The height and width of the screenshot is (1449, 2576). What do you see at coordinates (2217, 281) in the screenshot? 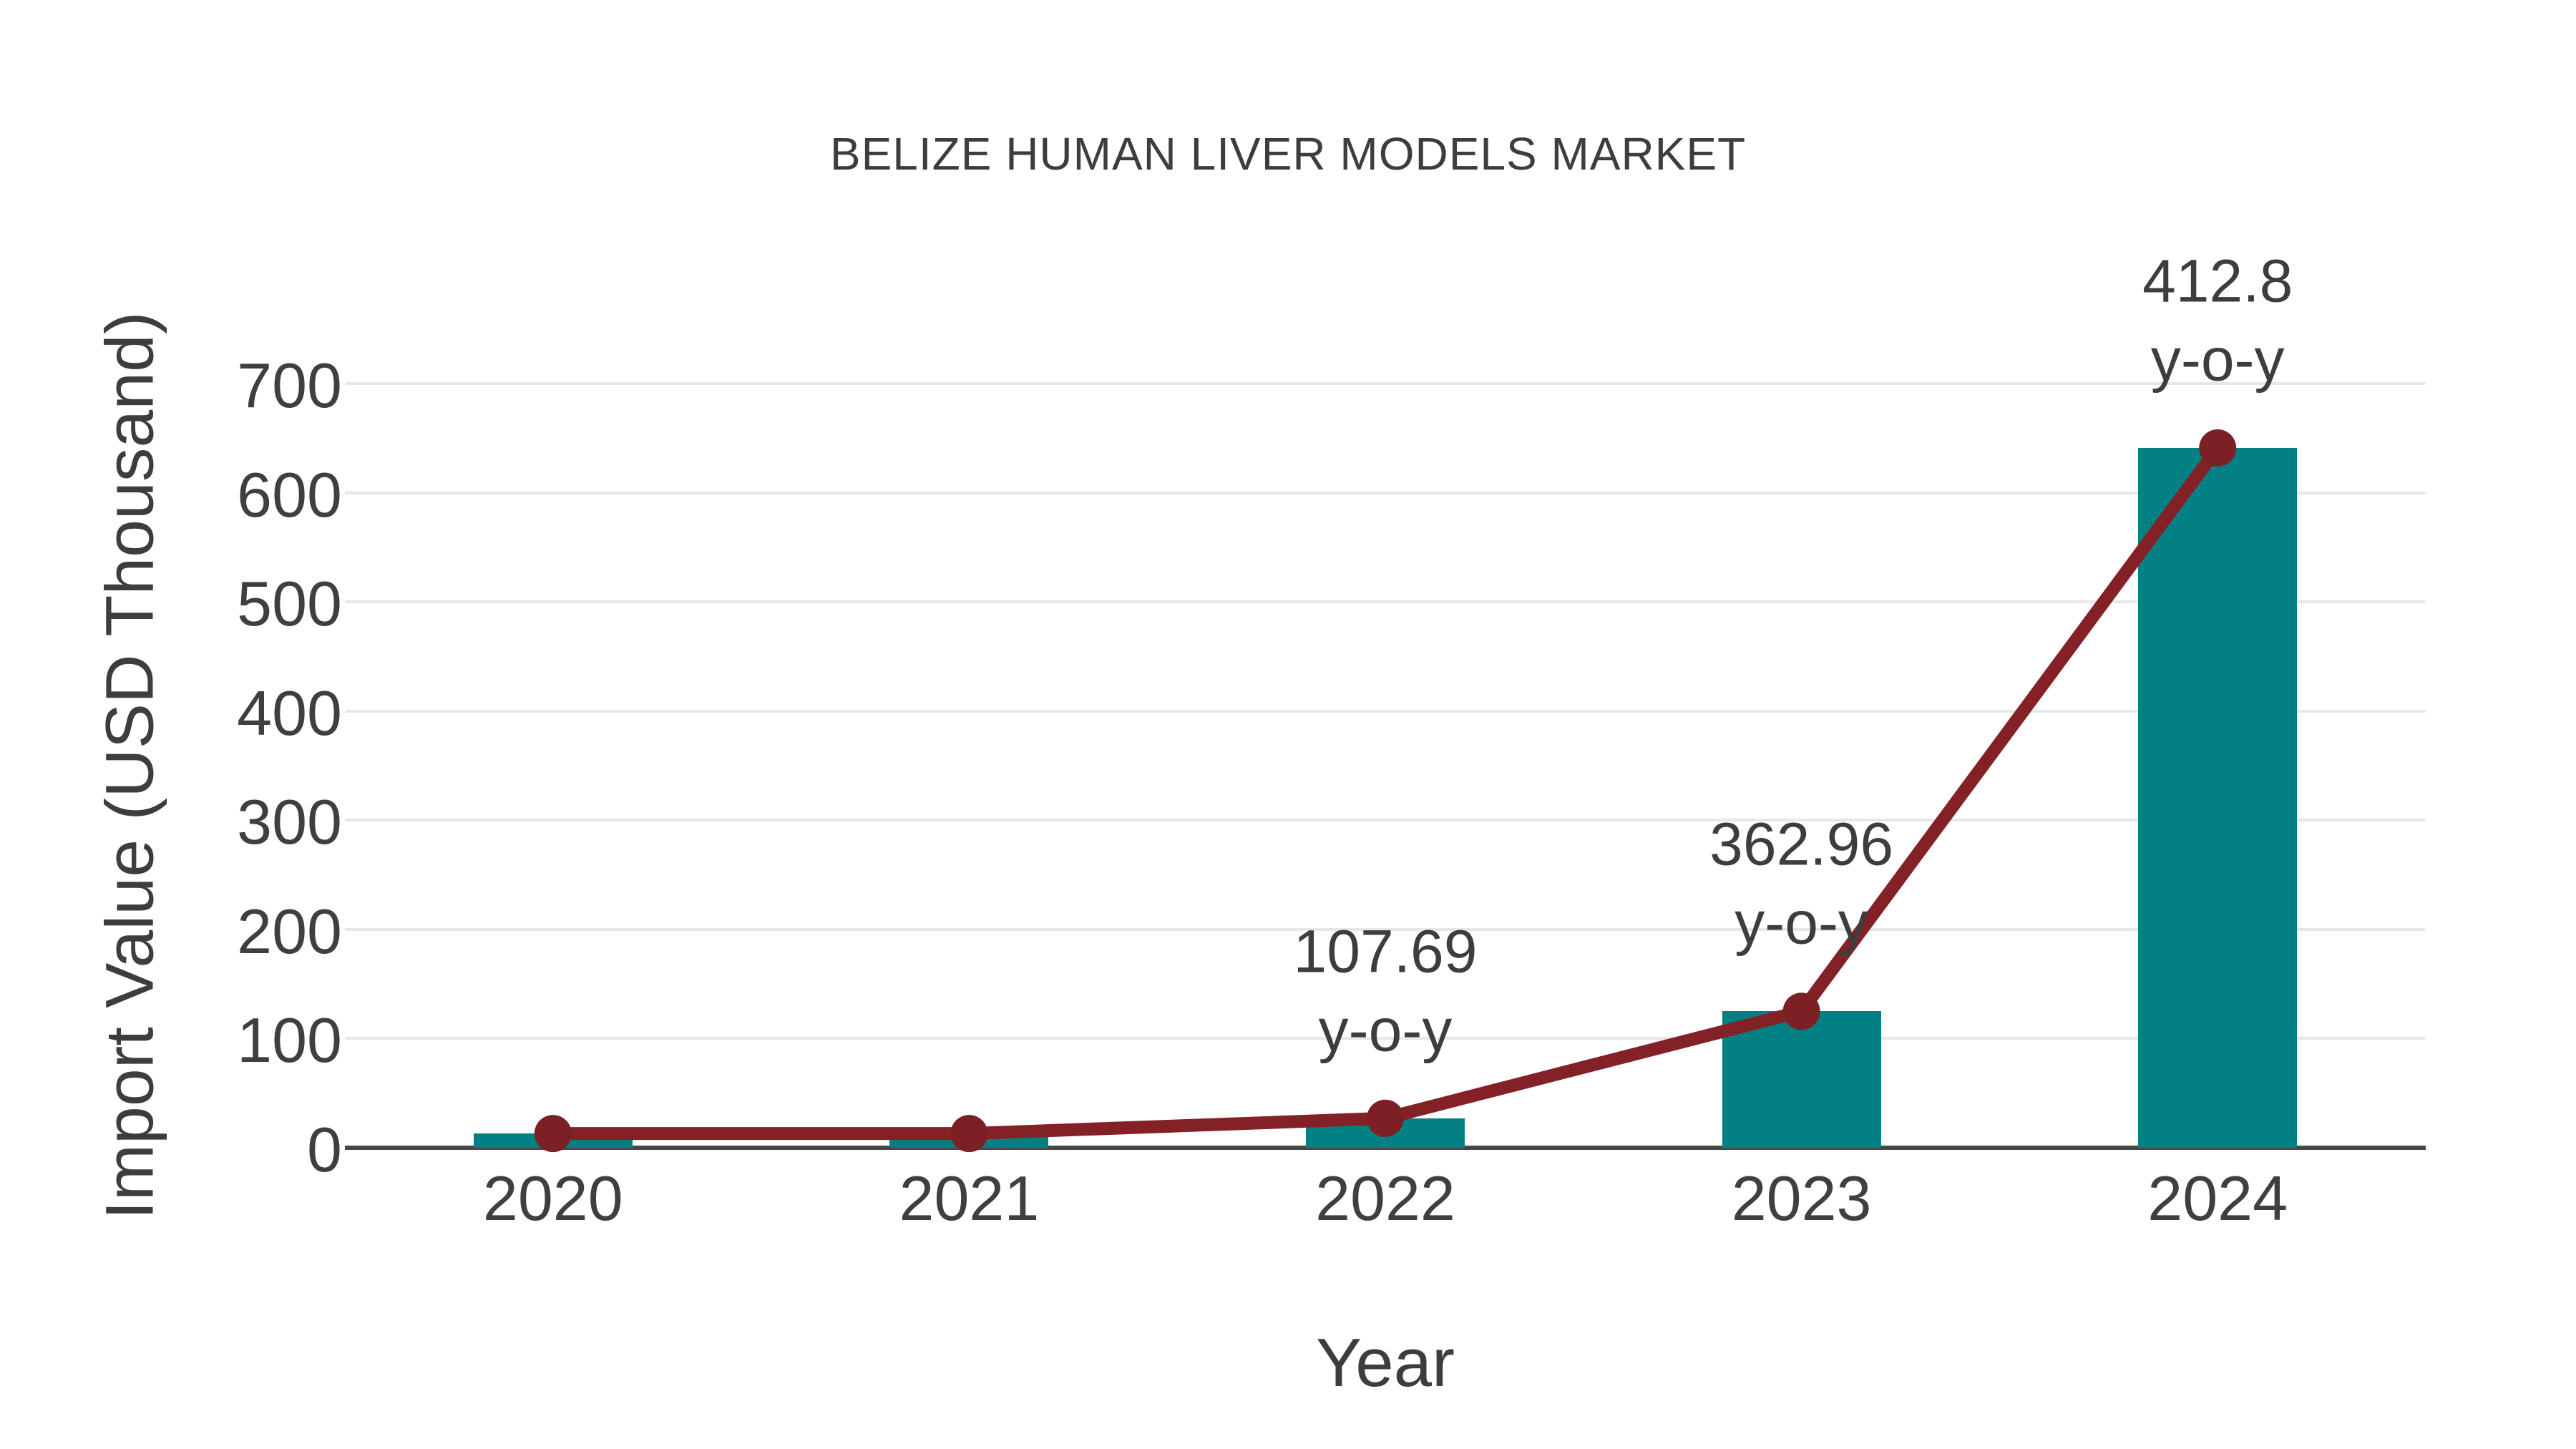
I see `annotation-2024-value: 412.8` at bounding box center [2217, 281].